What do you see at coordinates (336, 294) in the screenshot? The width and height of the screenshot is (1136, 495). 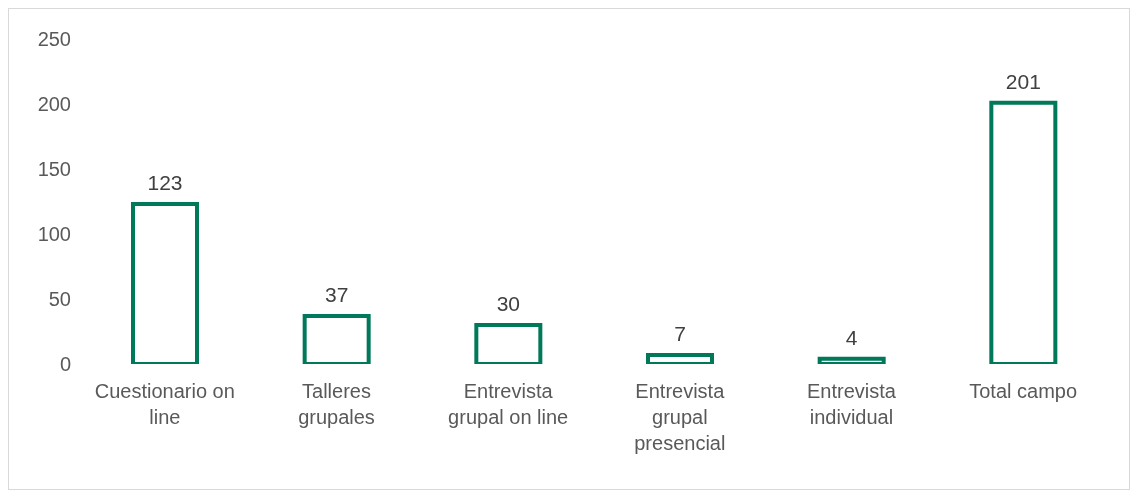 I see `data-label: 37` at bounding box center [336, 294].